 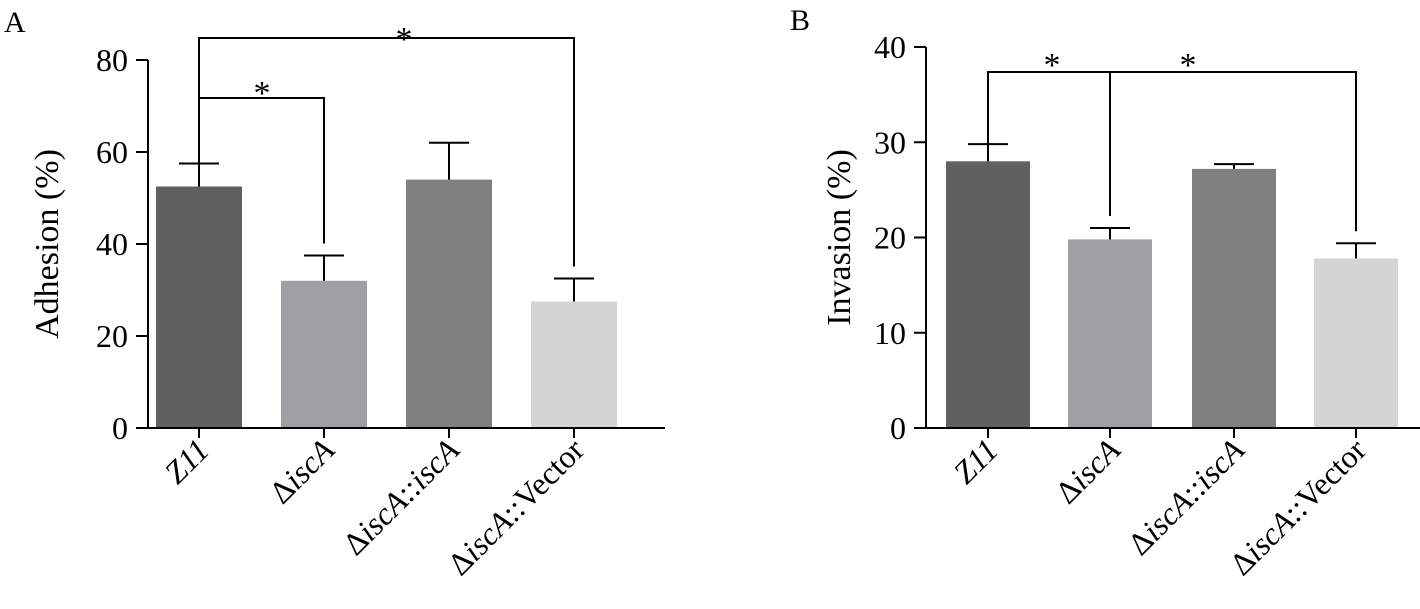 I want to click on y-tick-label: 80, so click(x=112, y=60).